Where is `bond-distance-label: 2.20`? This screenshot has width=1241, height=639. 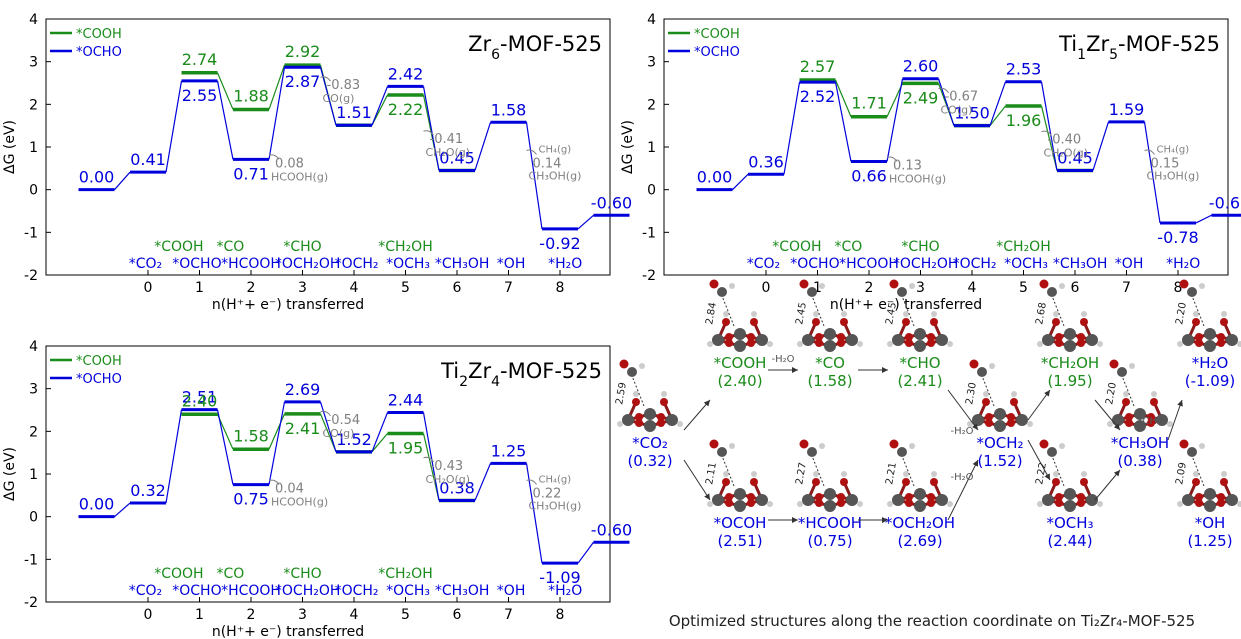 bond-distance-label: 2.20 is located at coordinates (1111, 394).